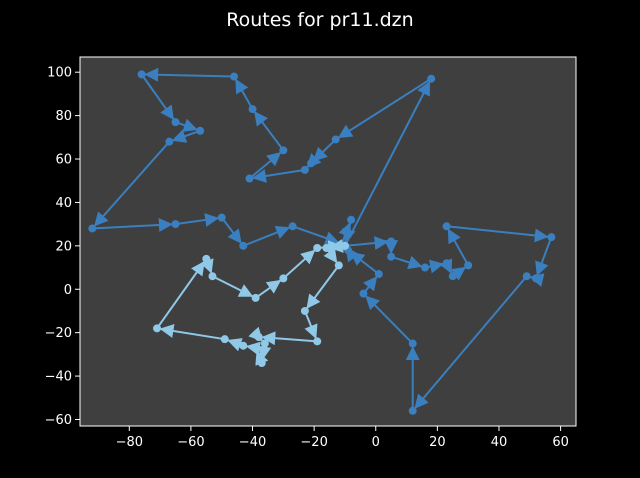 The image size is (640, 478). What do you see at coordinates (342, 438) in the screenshot?
I see `x-axis: −80 −60 −40 −20 0 20 40 60` at bounding box center [342, 438].